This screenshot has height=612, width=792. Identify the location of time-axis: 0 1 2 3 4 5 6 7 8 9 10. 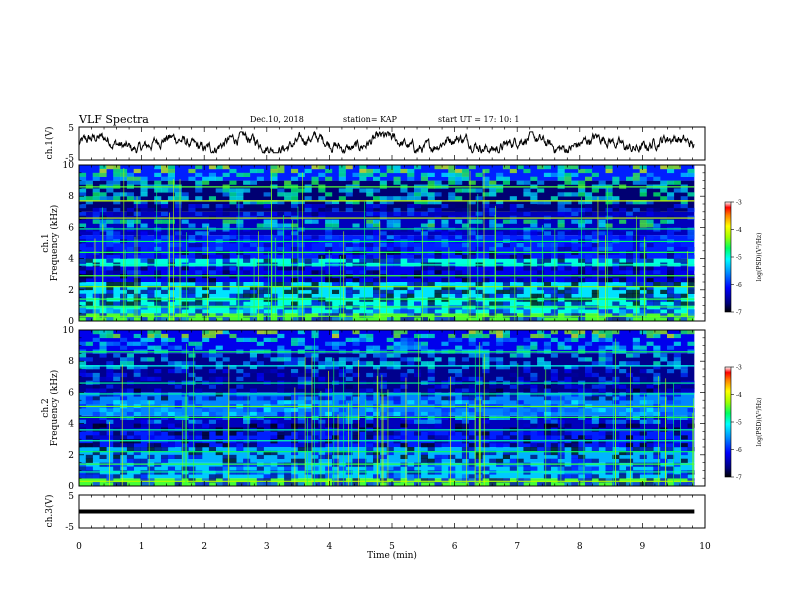
(393, 547).